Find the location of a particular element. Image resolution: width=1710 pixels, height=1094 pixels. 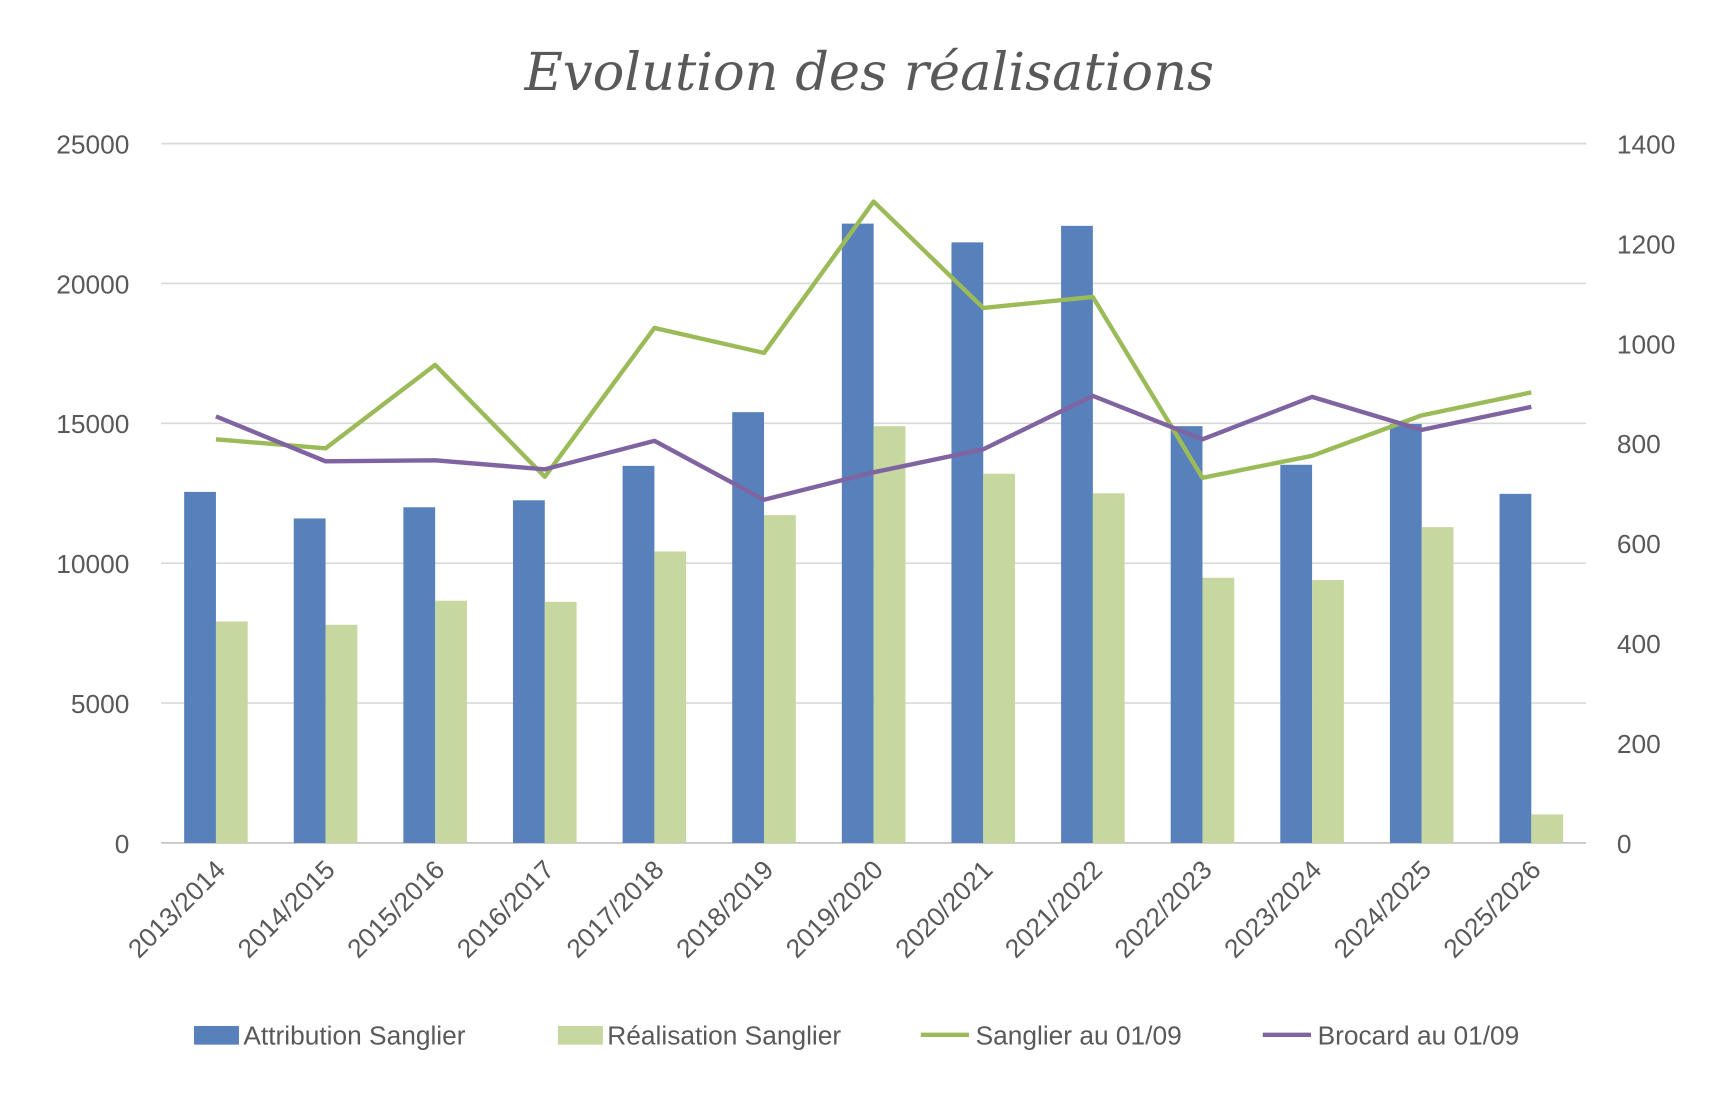

x-tick-label: 2015/2016 is located at coordinates (395, 908).